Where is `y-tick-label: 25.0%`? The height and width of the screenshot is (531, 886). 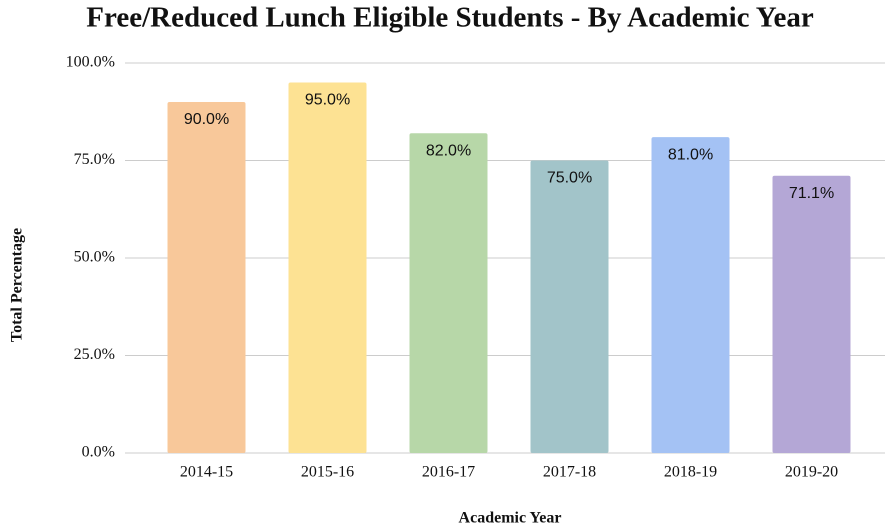
y-tick-label: 25.0% is located at coordinates (94, 354).